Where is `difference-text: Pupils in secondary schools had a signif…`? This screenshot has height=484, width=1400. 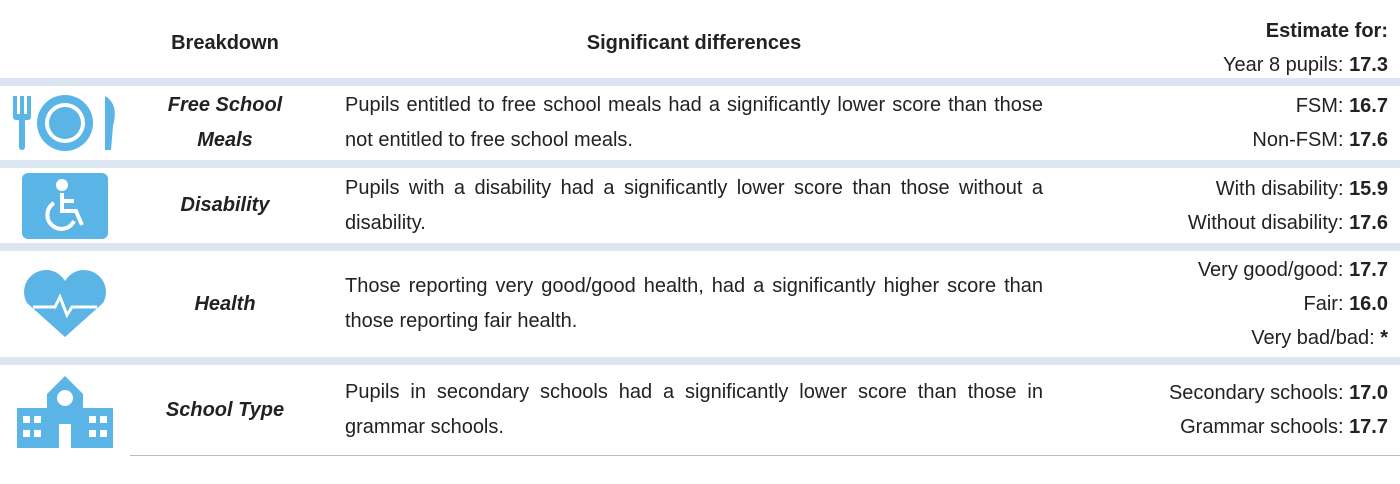
difference-text: Pupils in secondary schools had a signif… is located at coordinates (694, 409).